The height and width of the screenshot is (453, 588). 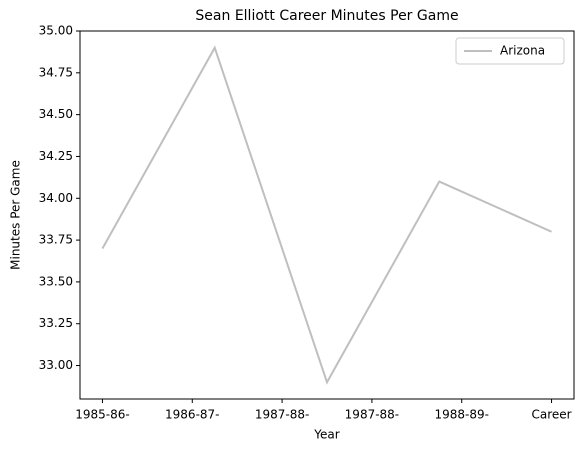 What do you see at coordinates (56, 281) in the screenshot?
I see `y-tick-label: 33.50` at bounding box center [56, 281].